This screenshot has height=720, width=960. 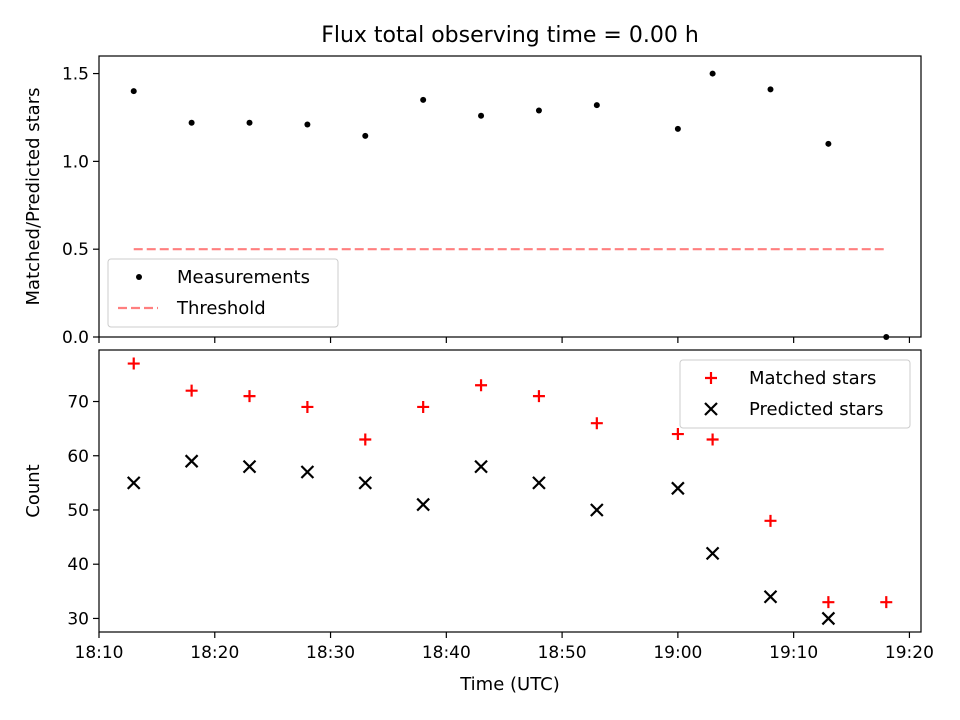 What do you see at coordinates (139, 277) in the screenshot?
I see `legend-measurement-swatch` at bounding box center [139, 277].